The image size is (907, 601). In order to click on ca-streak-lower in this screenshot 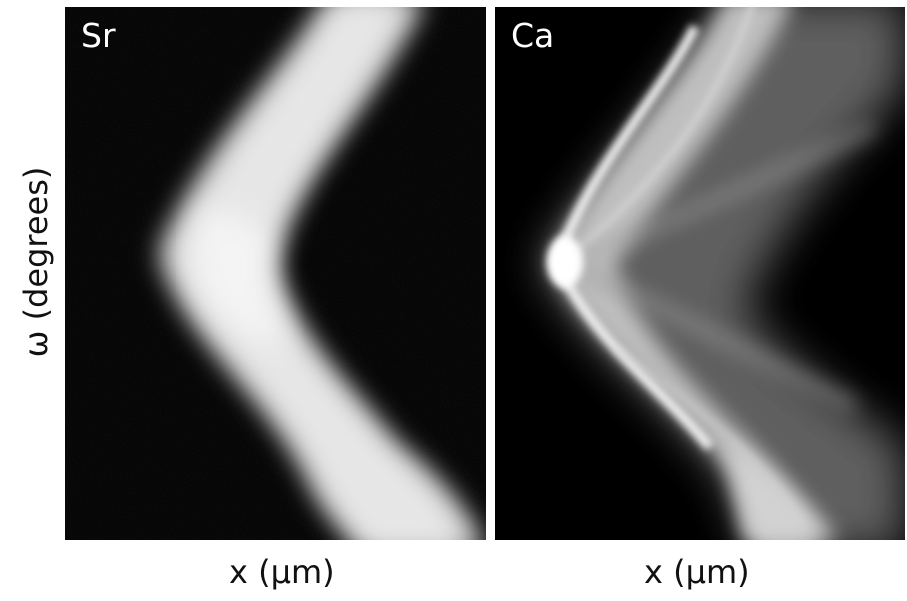, I will do `click(715, 338)`.